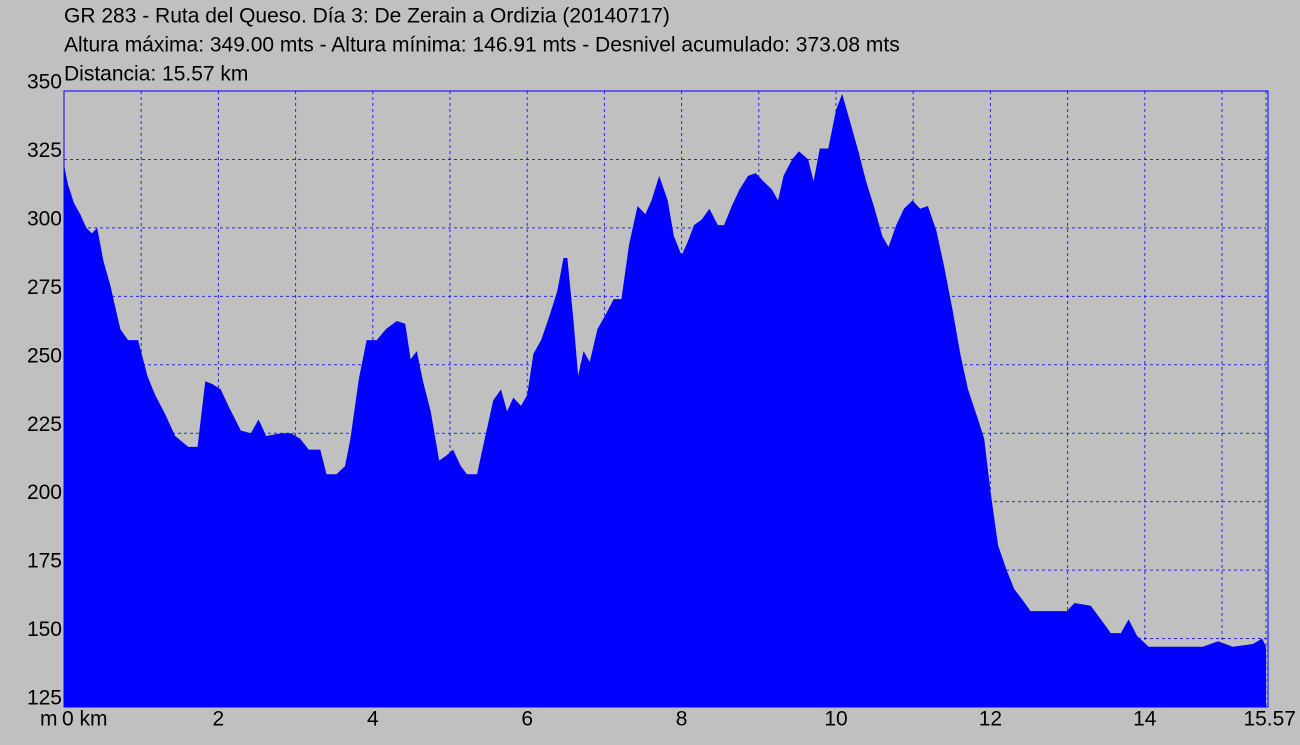  What do you see at coordinates (1145, 719) in the screenshot?
I see `x-tick-label: 14` at bounding box center [1145, 719].